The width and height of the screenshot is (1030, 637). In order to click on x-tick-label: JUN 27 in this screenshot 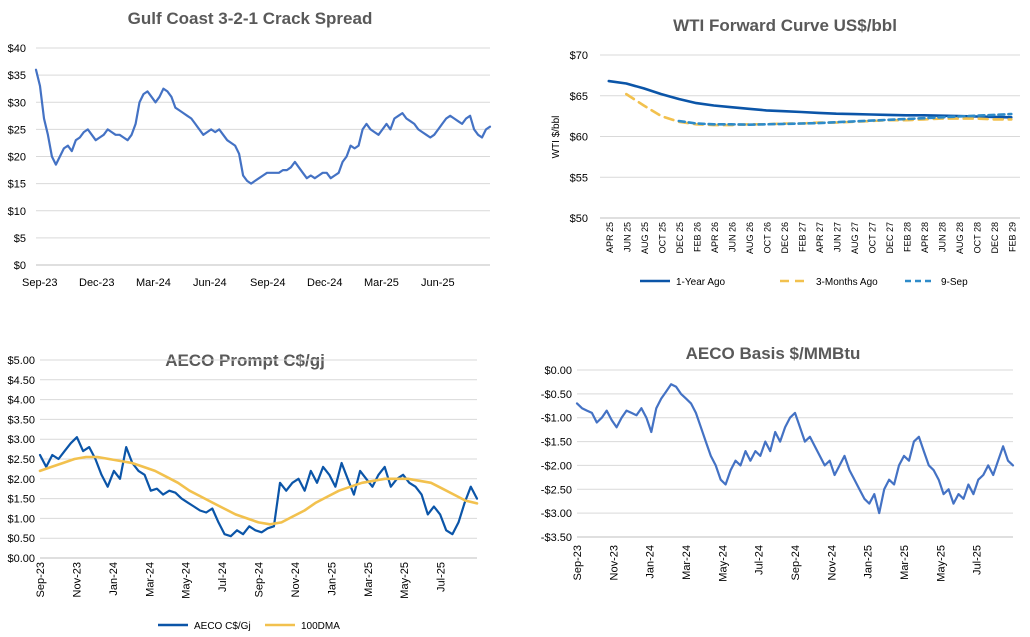, I will do `click(837, 237)`.